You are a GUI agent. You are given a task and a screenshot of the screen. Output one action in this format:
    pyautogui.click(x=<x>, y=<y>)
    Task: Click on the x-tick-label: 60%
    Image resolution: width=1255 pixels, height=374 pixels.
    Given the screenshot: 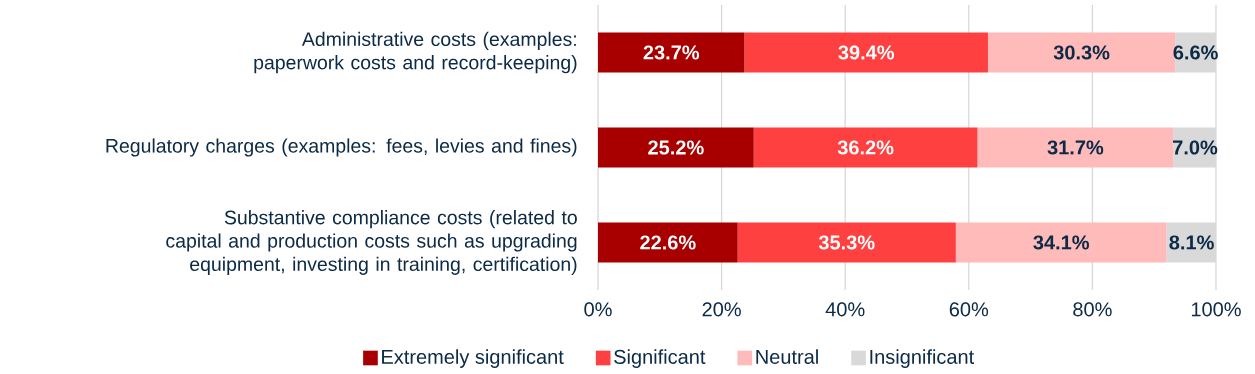 What is the action you would take?
    pyautogui.click(x=969, y=309)
    